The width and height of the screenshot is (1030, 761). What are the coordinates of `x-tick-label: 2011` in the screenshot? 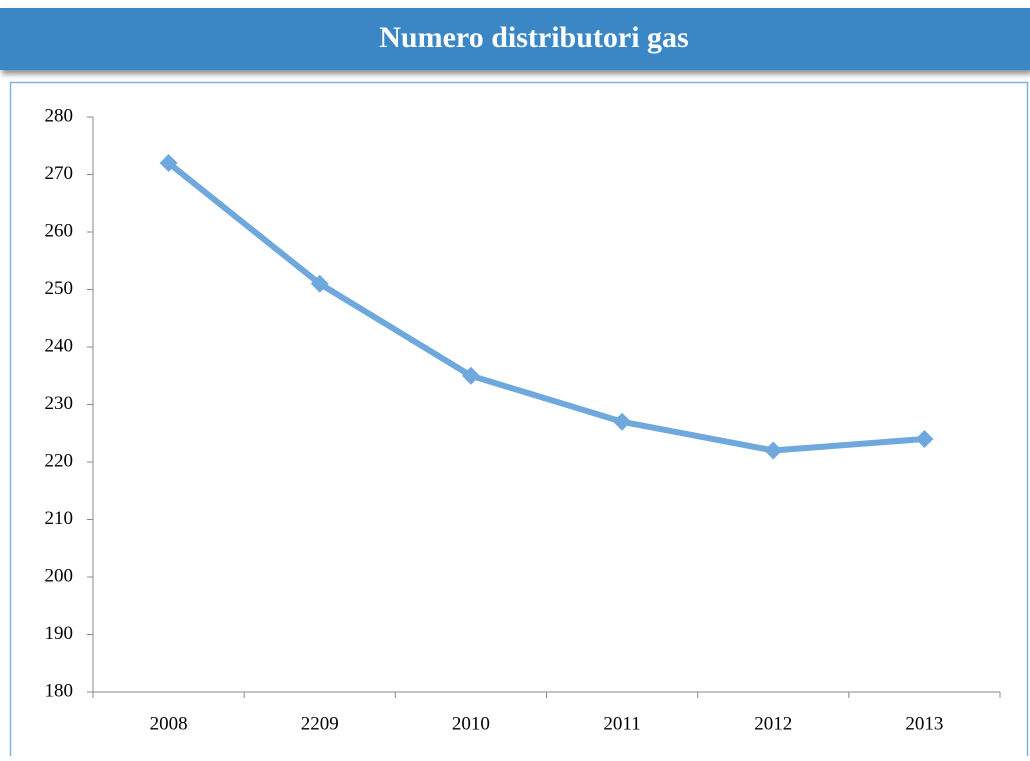 It's located at (621, 723).